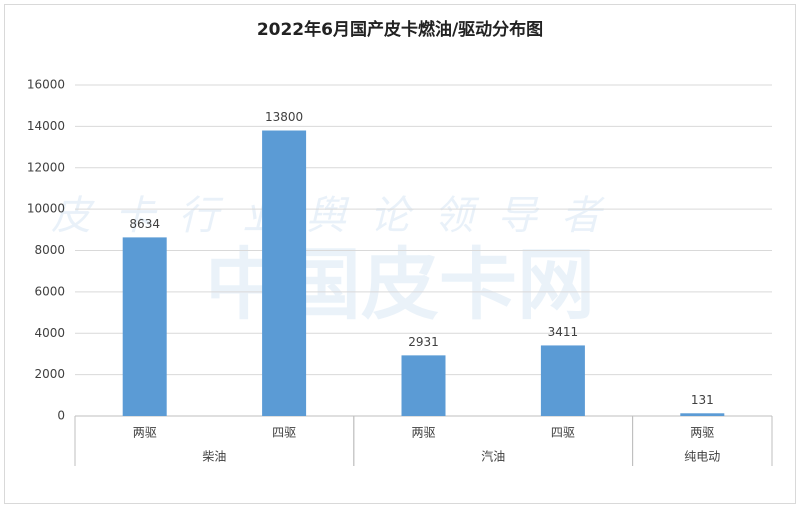  I want to click on data-label: 13800, so click(284, 117).